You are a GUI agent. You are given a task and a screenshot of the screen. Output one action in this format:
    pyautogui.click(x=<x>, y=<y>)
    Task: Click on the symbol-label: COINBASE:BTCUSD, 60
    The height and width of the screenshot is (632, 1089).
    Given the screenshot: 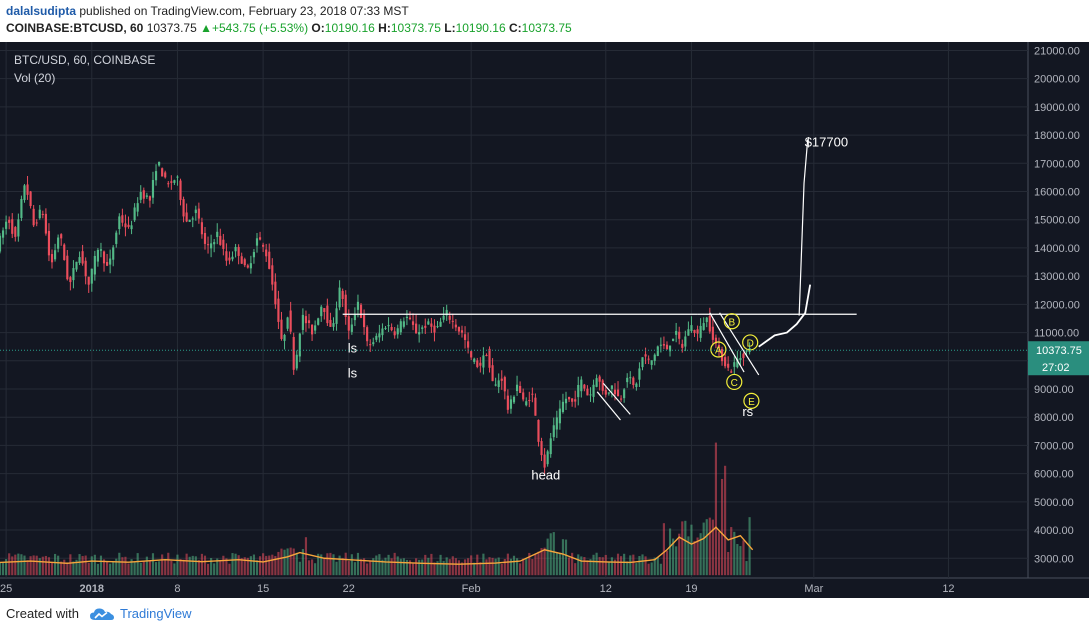 What is the action you would take?
    pyautogui.click(x=75, y=28)
    